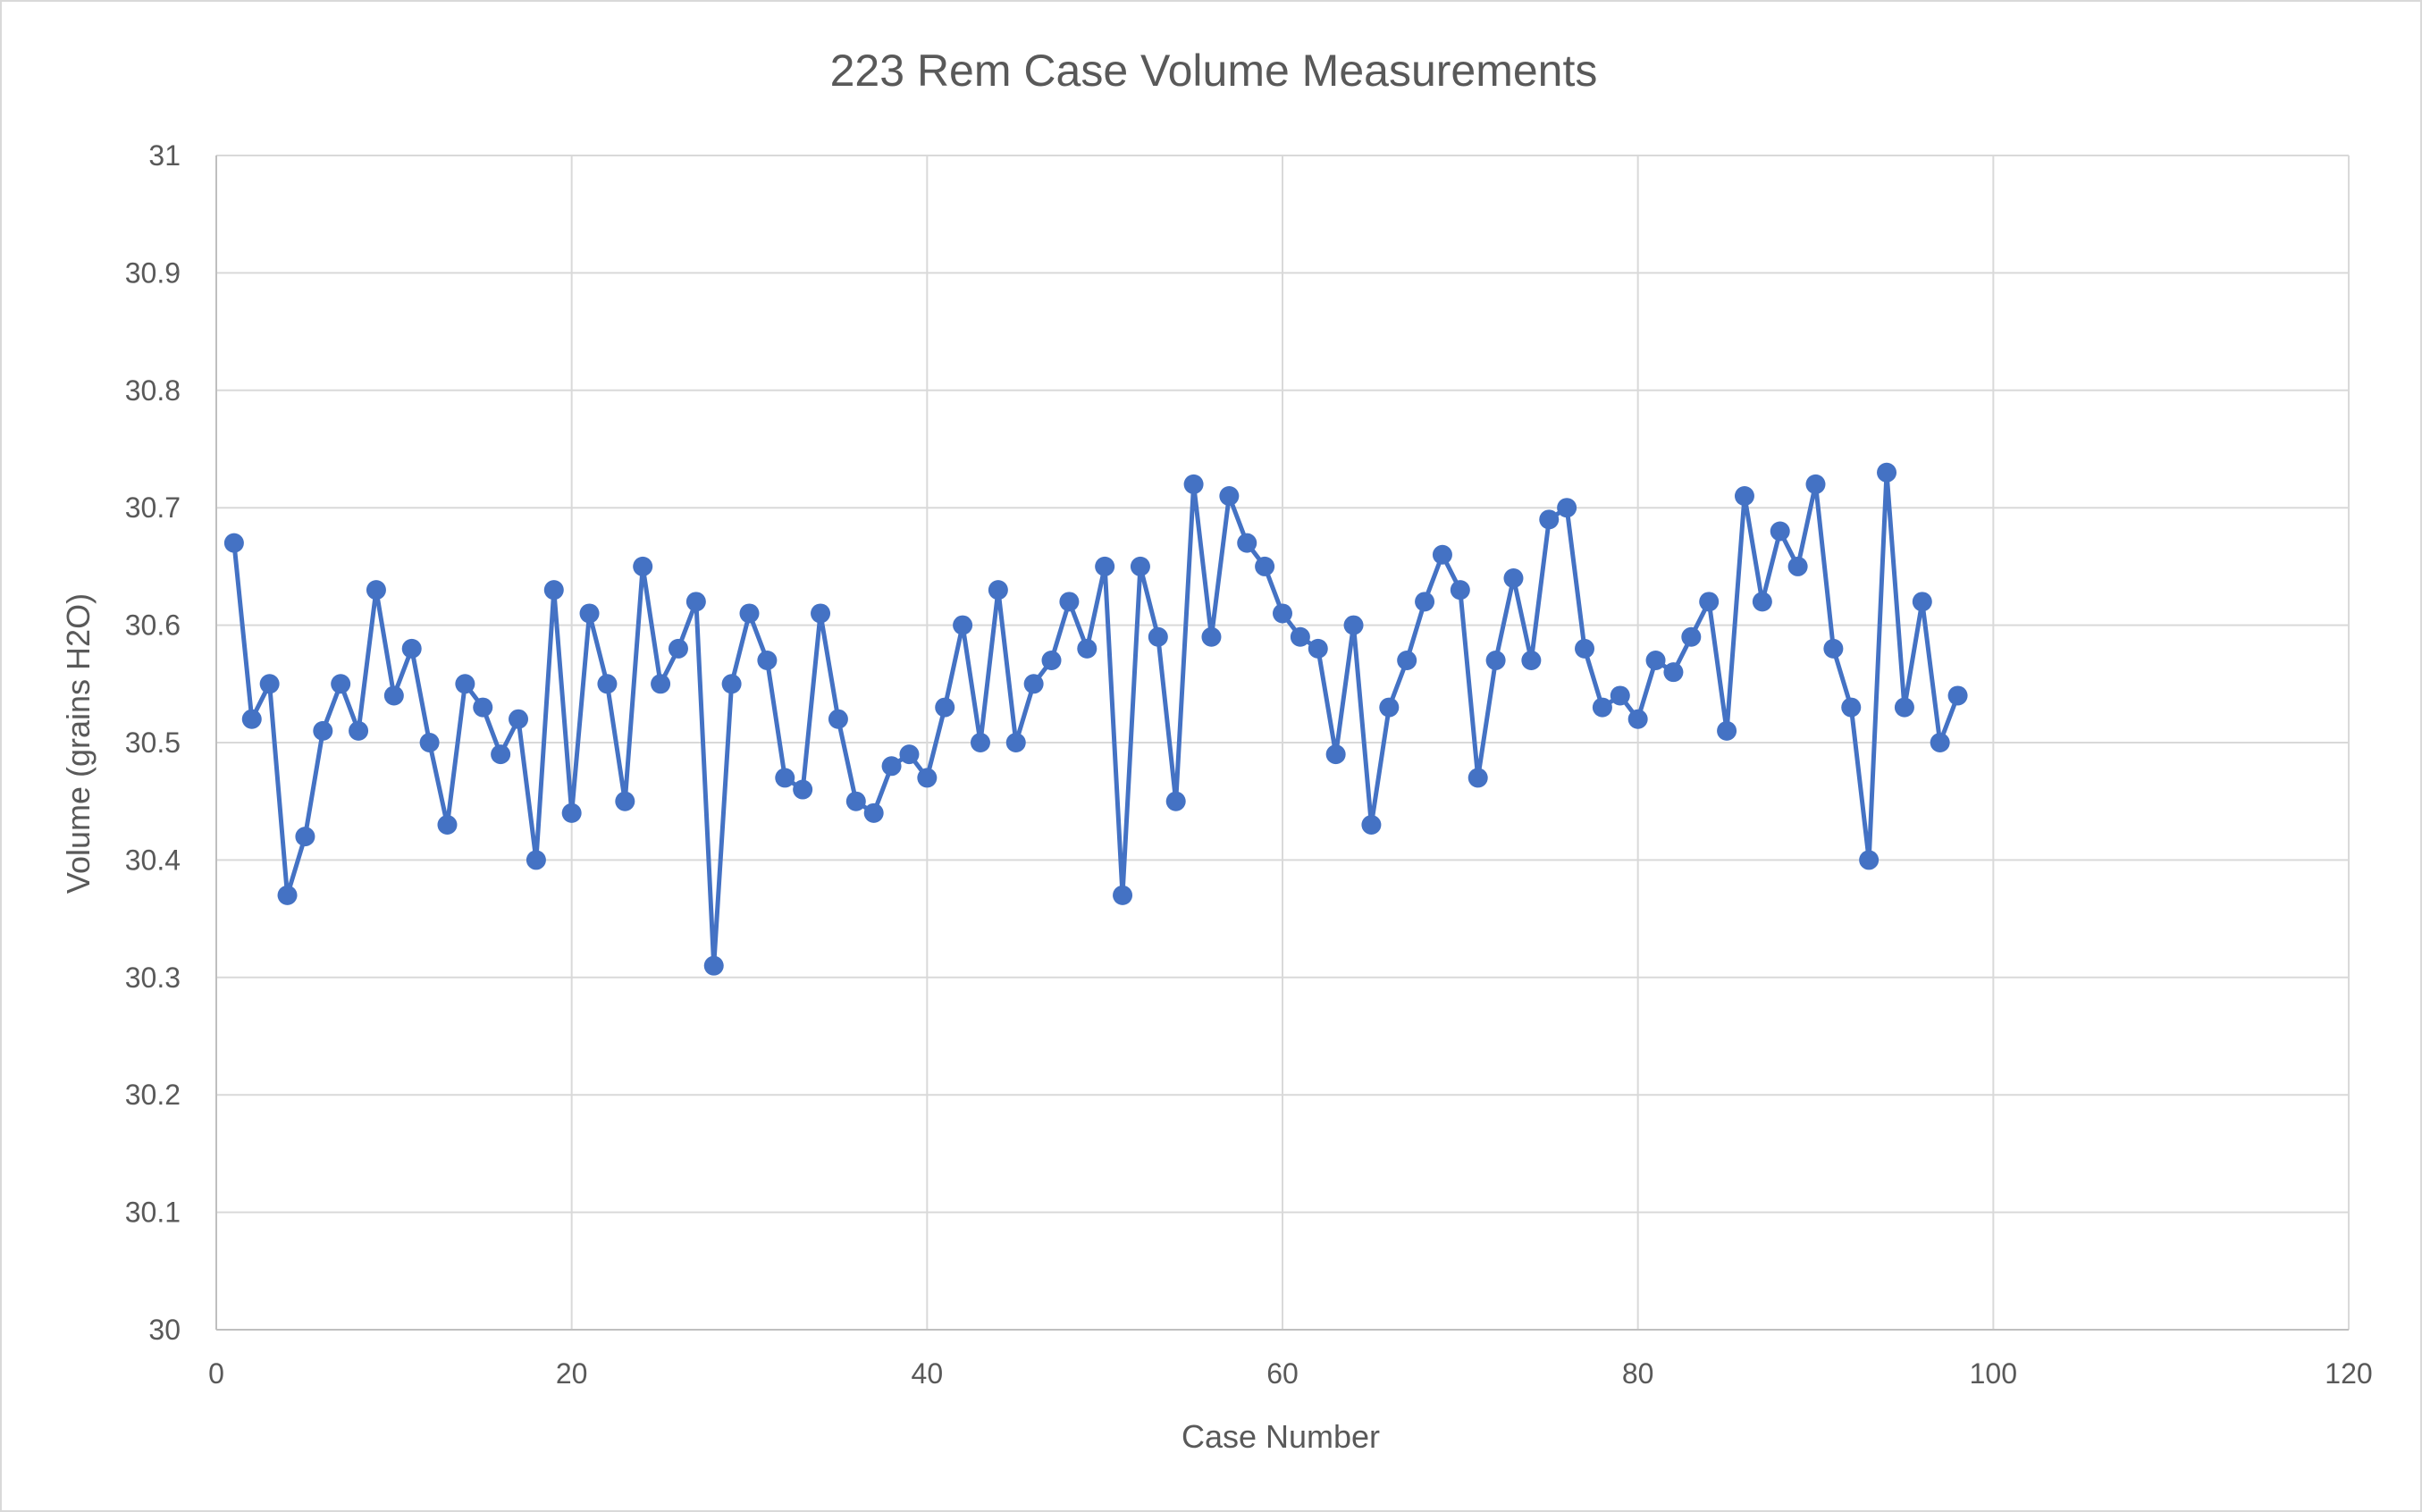 The width and height of the screenshot is (2422, 1512). I want to click on y-tick-label: 30.8, so click(153, 390).